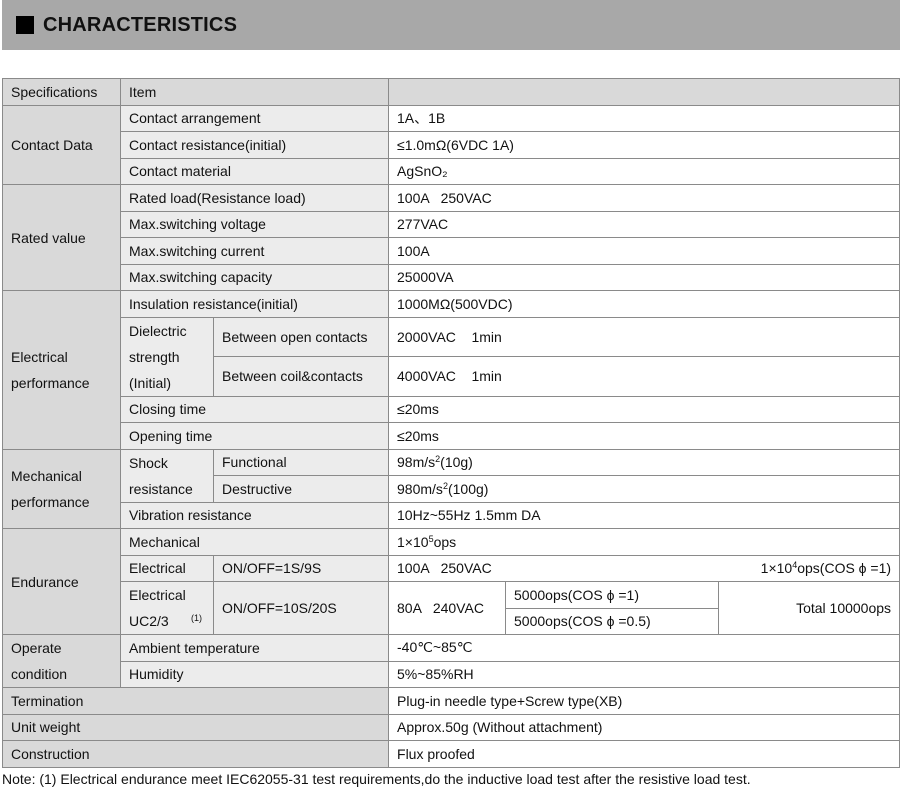 The width and height of the screenshot is (900, 789). Describe the element at coordinates (644, 754) in the screenshot. I see `item-value: Flux proofed` at that location.